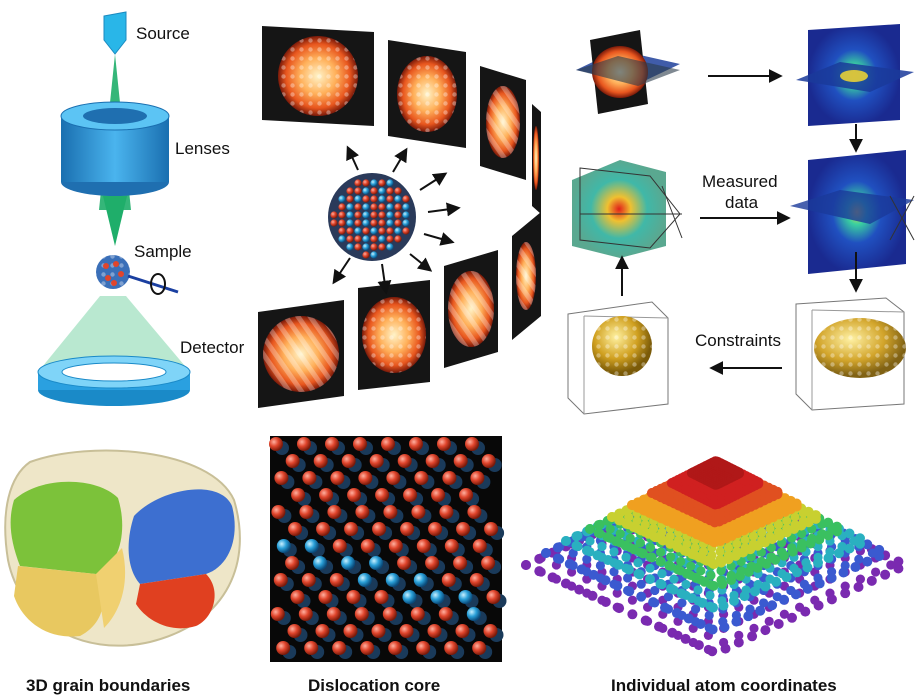  What do you see at coordinates (374, 686) in the screenshot?
I see `caption-dislocation-core: Dislocation core` at bounding box center [374, 686].